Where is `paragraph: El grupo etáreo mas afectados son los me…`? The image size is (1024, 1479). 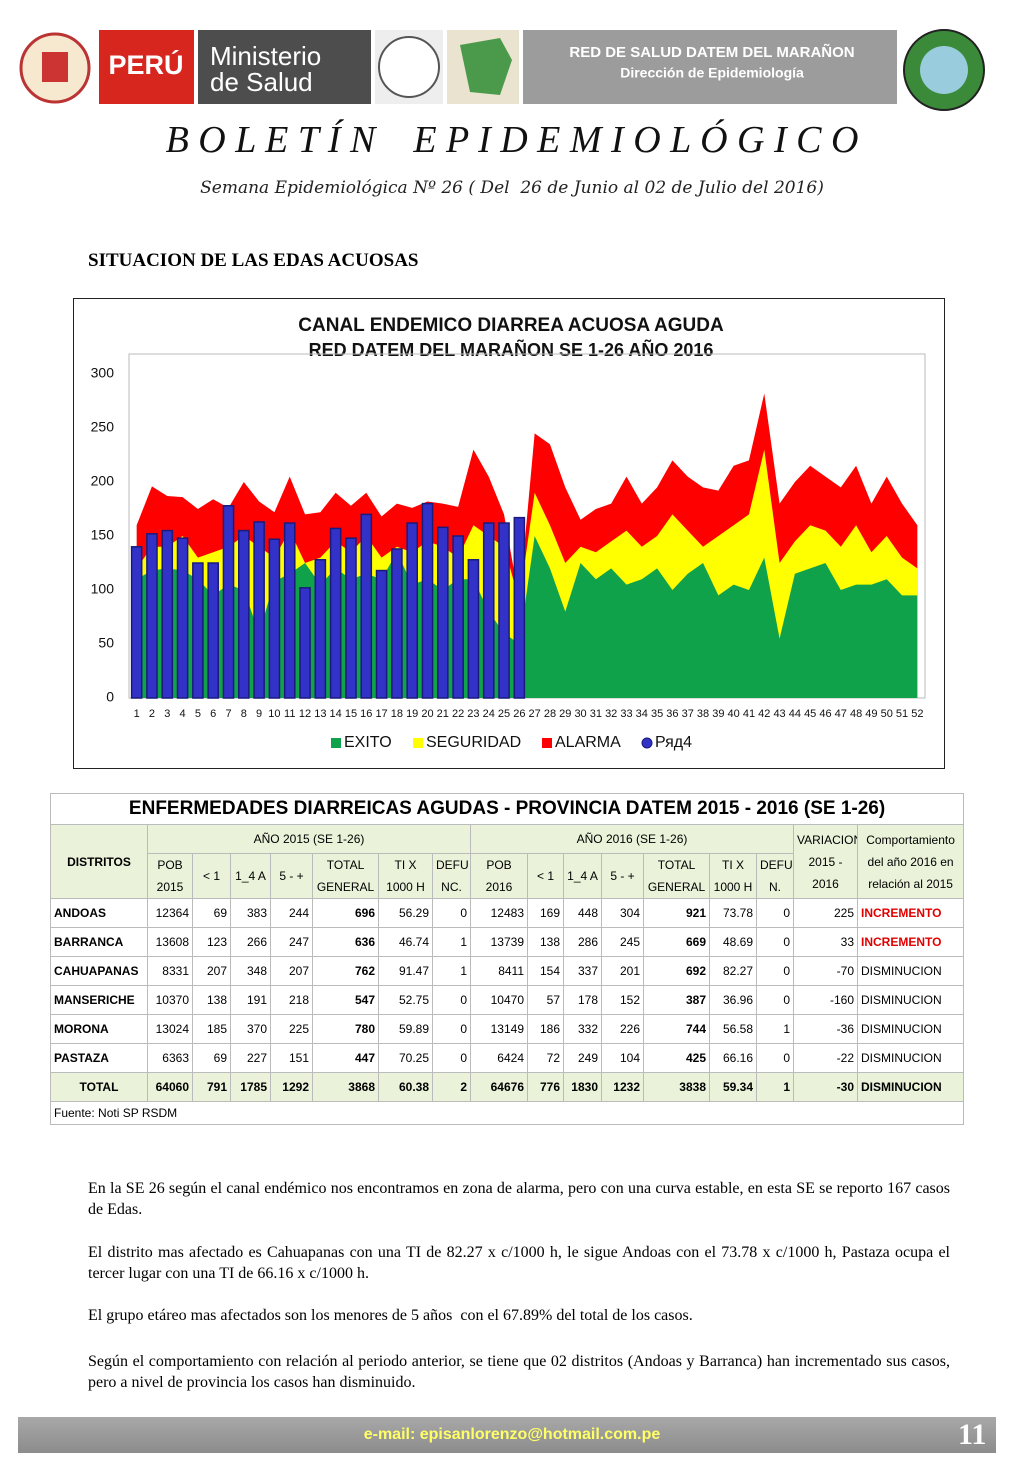
paragraph: El grupo etáreo mas afectados son los me… is located at coordinates (390, 1315).